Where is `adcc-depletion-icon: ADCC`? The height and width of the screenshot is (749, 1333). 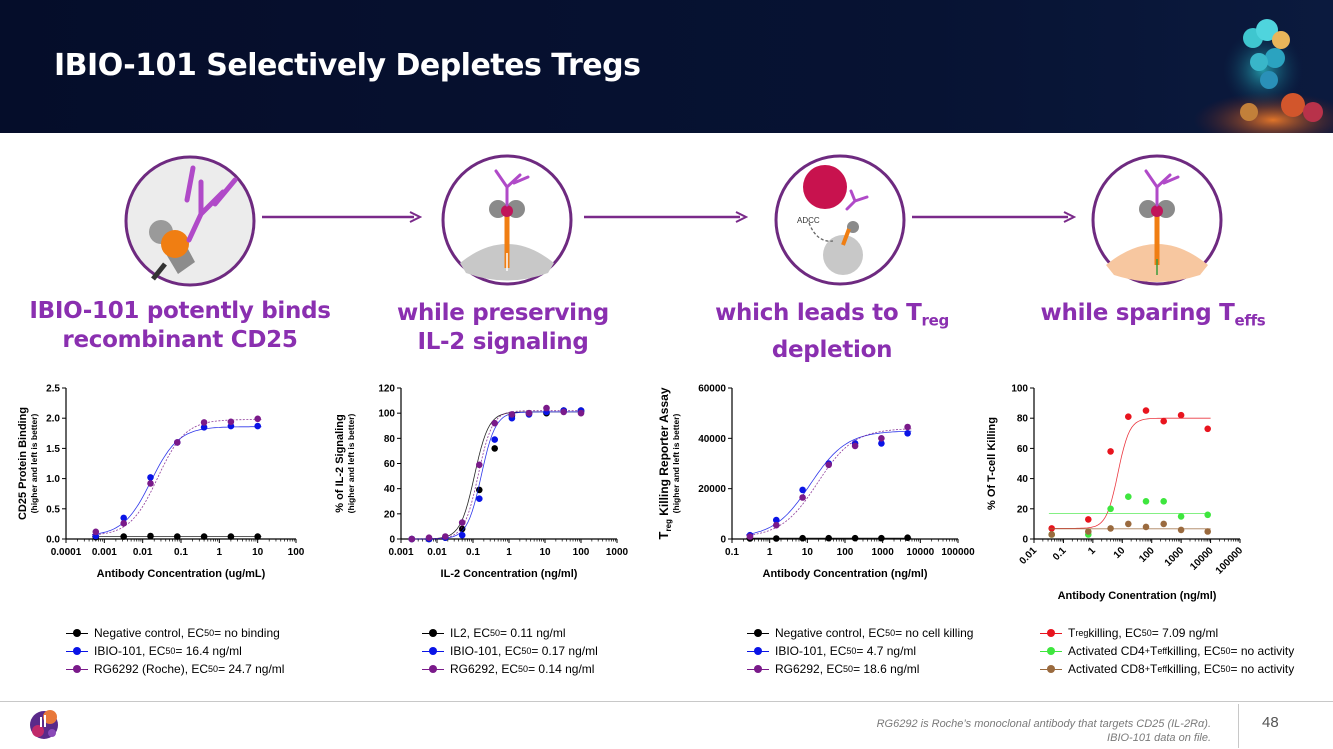
adcc-depletion-icon: ADCC is located at coordinates (840, 220).